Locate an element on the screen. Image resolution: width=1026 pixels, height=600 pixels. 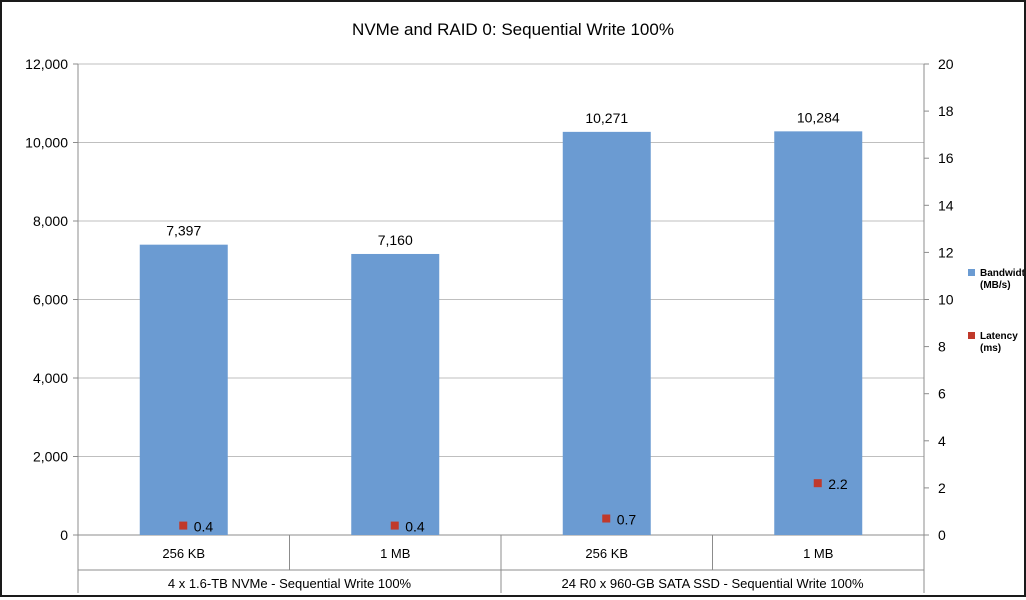
latency-data-label: 2.2 is located at coordinates (838, 484).